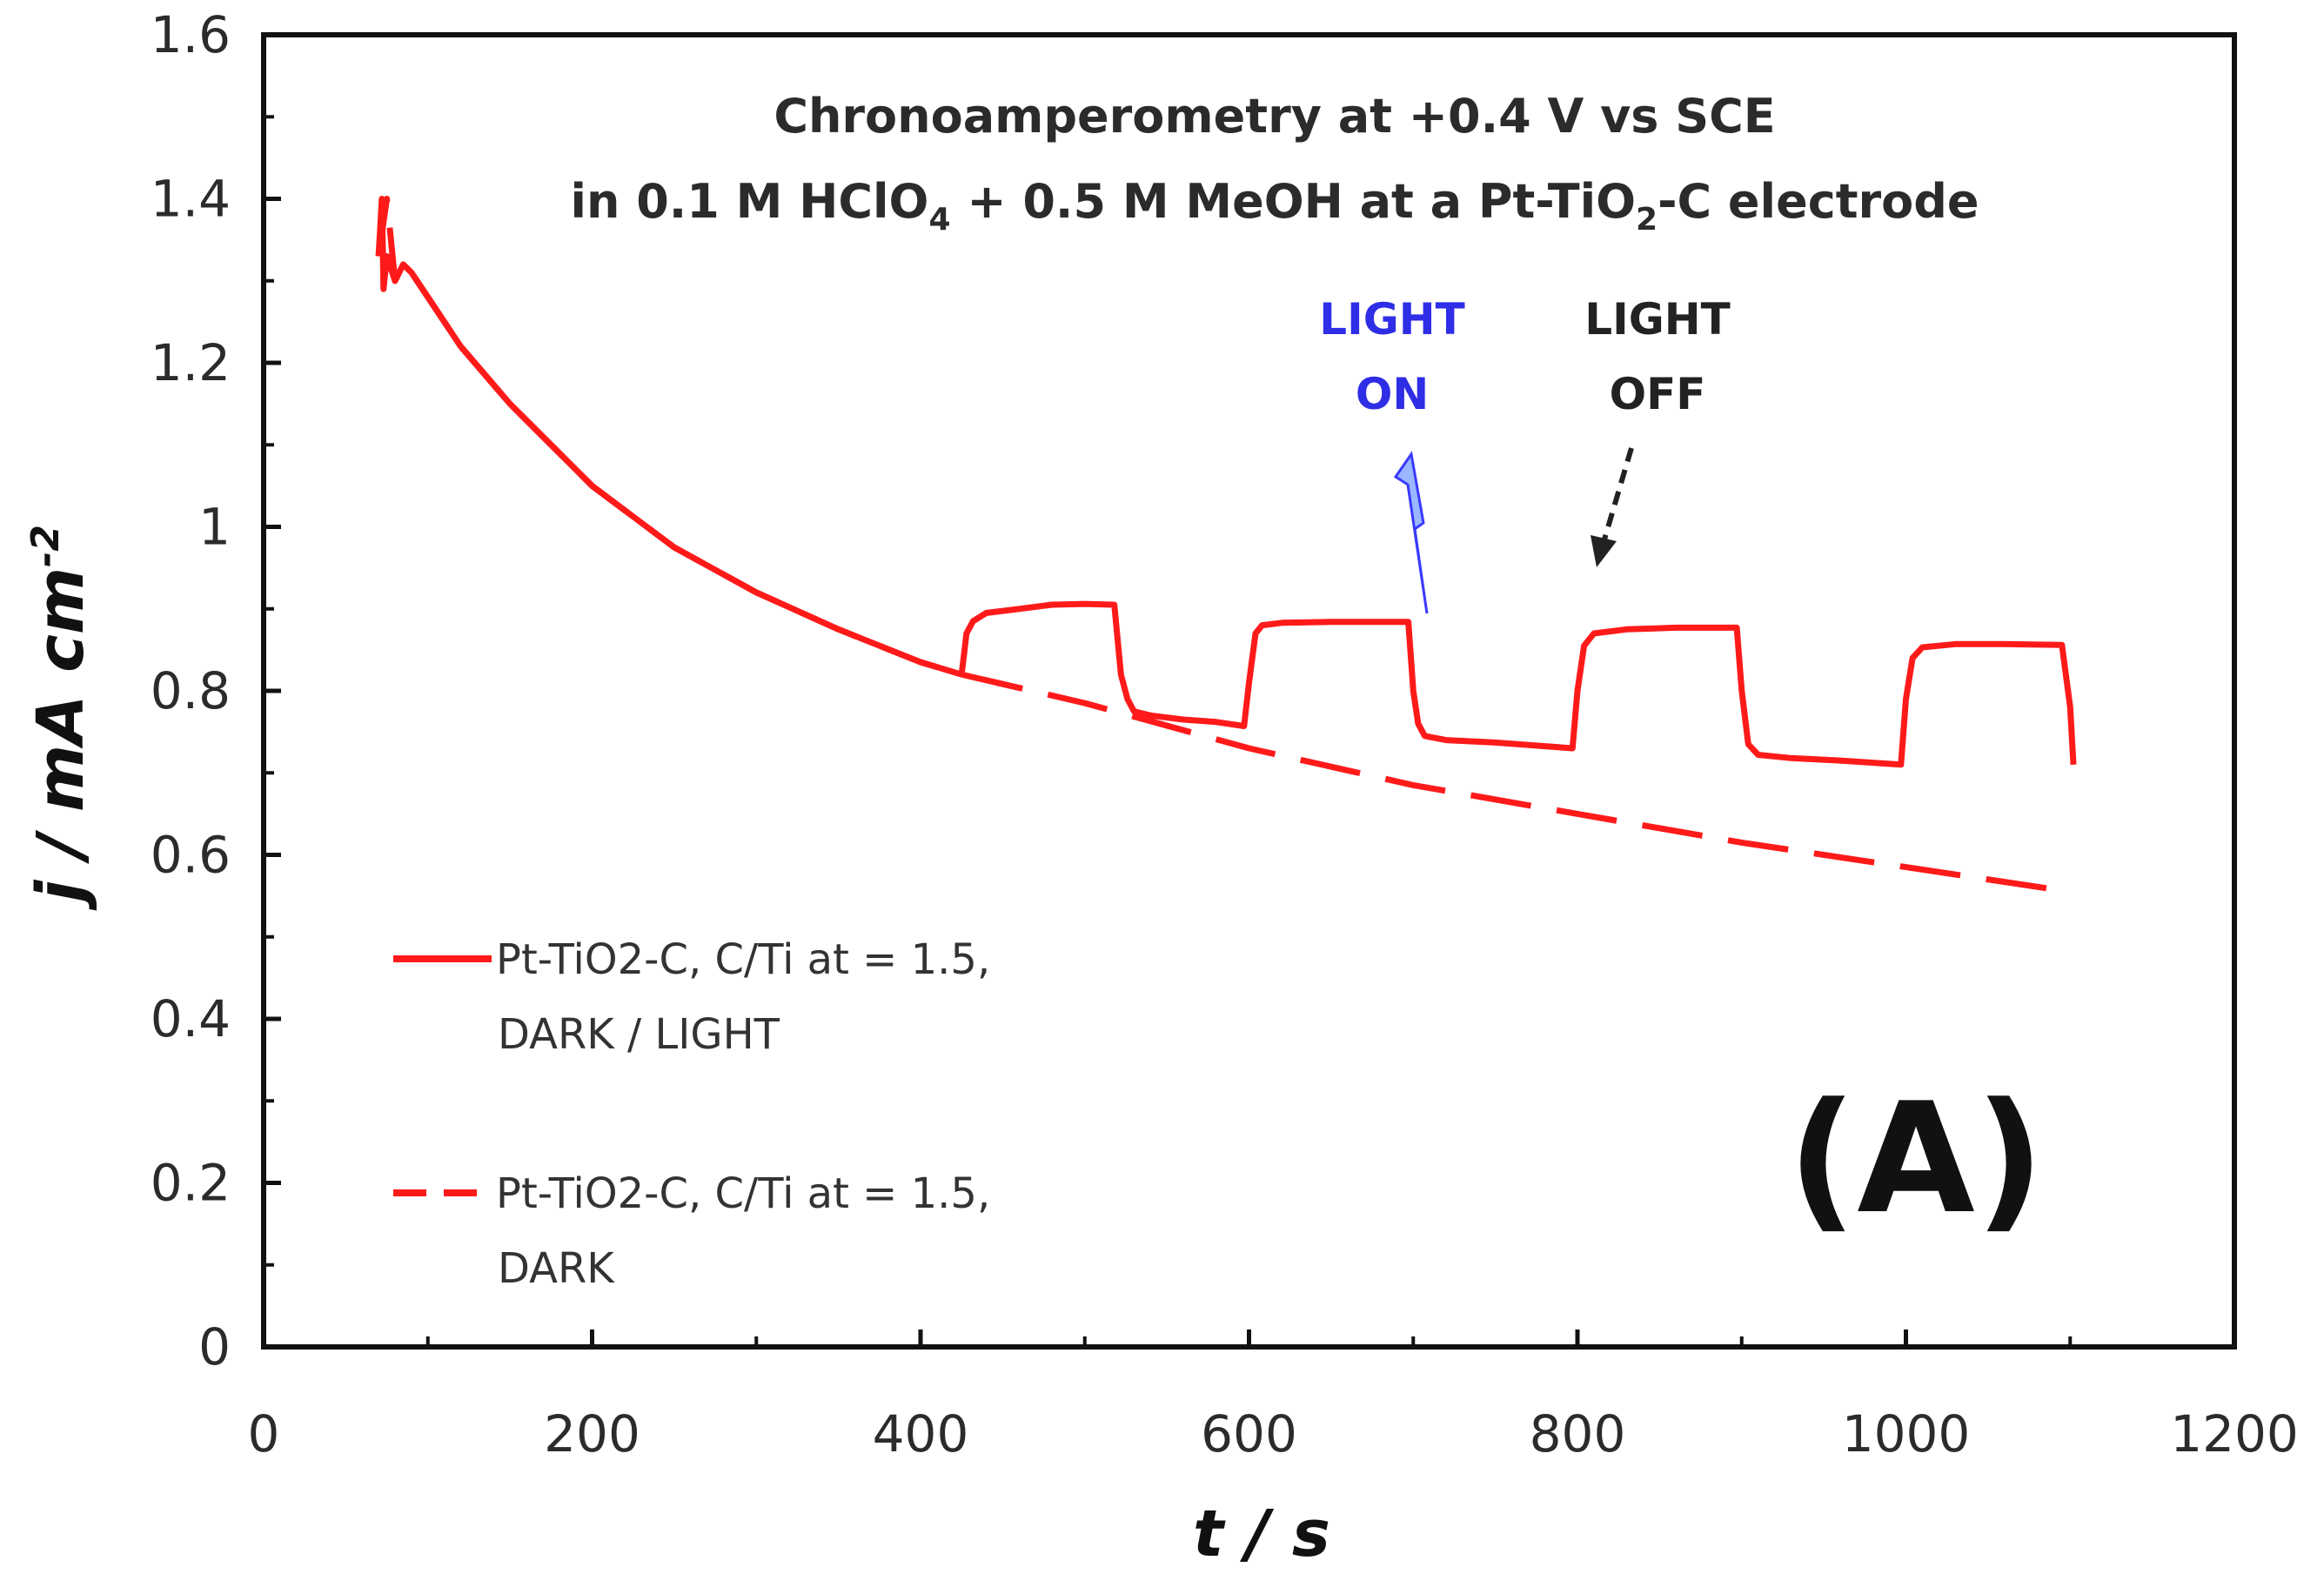 This screenshot has width=2324, height=1594. What do you see at coordinates (556, 1268) in the screenshot?
I see `legend-label-dashed-line2: DARK` at bounding box center [556, 1268].